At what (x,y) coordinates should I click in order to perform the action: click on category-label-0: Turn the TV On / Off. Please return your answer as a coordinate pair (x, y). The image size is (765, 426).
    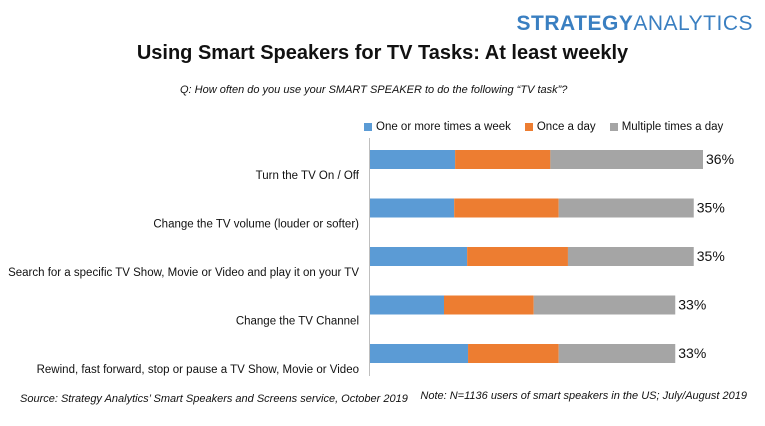
    Looking at the image, I should click on (308, 176).